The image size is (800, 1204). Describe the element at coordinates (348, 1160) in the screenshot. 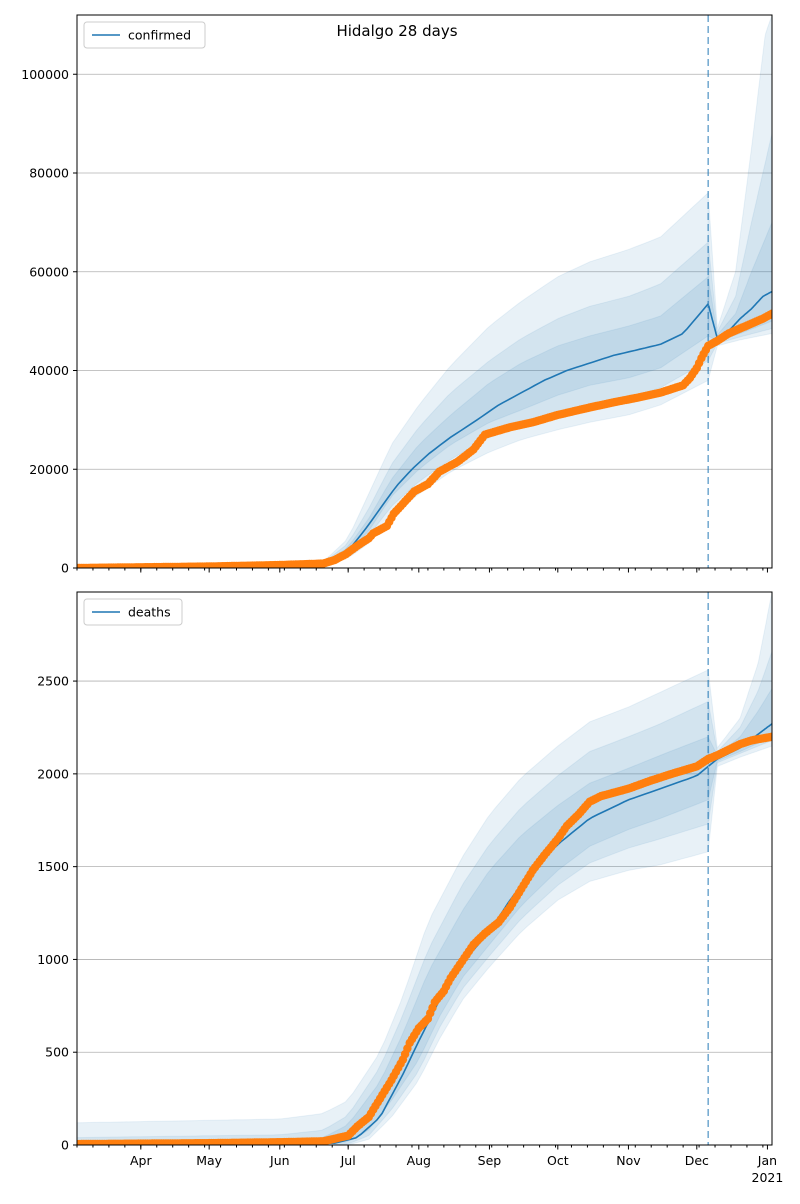

I see `x-tick-label: Jul` at that location.